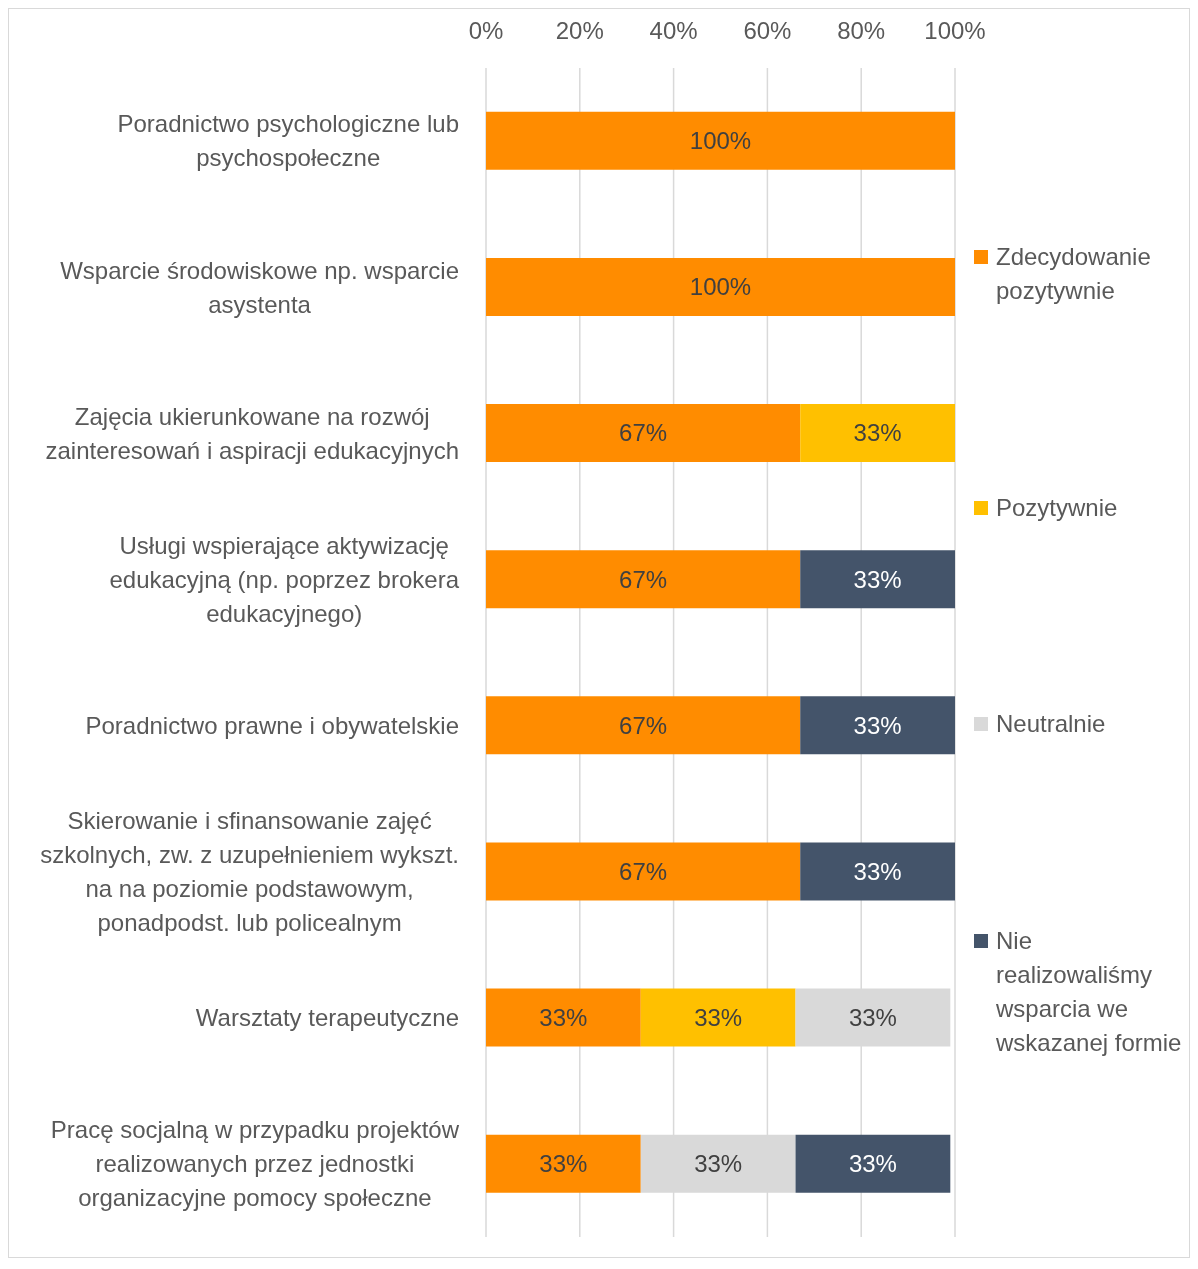 The width and height of the screenshot is (1198, 1269). Describe the element at coordinates (955, 30) in the screenshot. I see `x-tick-label: 100%` at that location.